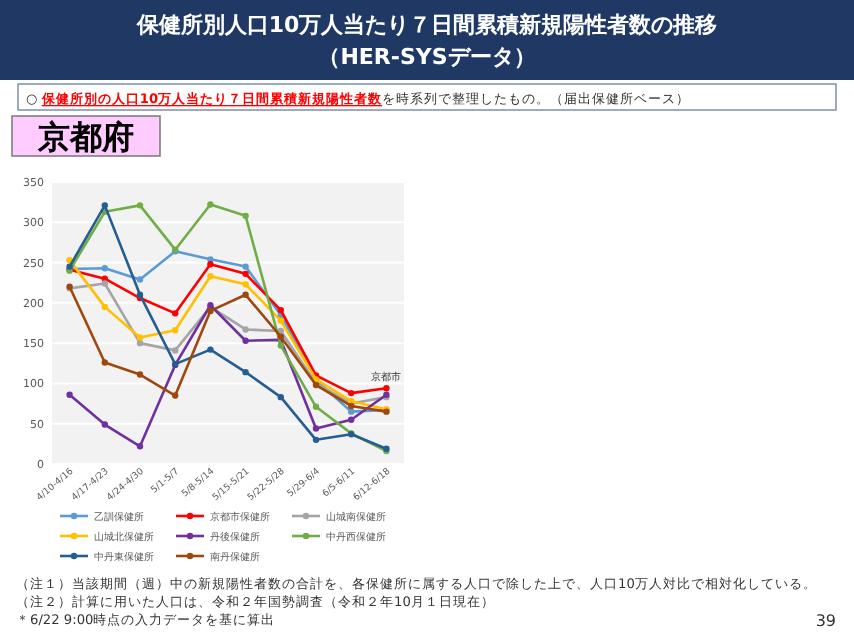 Image resolution: width=854 pixels, height=640 pixels. I want to click on line-series, so click(228, 376).